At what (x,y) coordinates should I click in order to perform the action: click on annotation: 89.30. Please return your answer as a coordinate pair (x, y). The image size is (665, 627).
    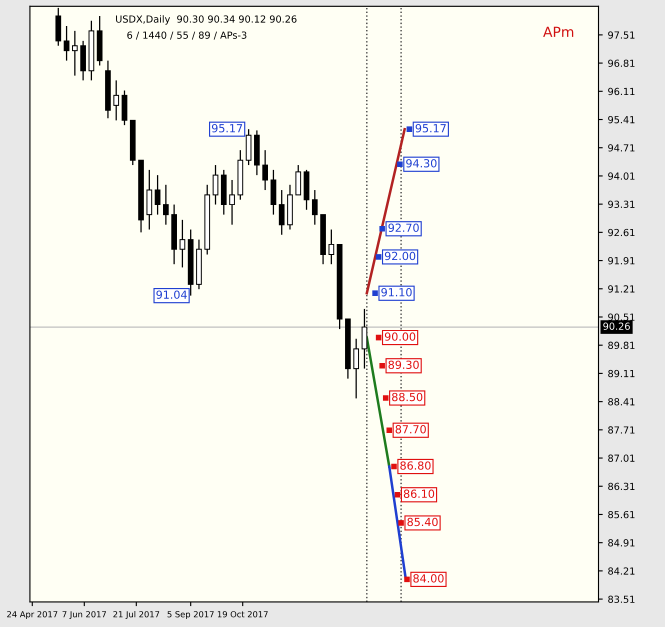
    Looking at the image, I should click on (403, 364).